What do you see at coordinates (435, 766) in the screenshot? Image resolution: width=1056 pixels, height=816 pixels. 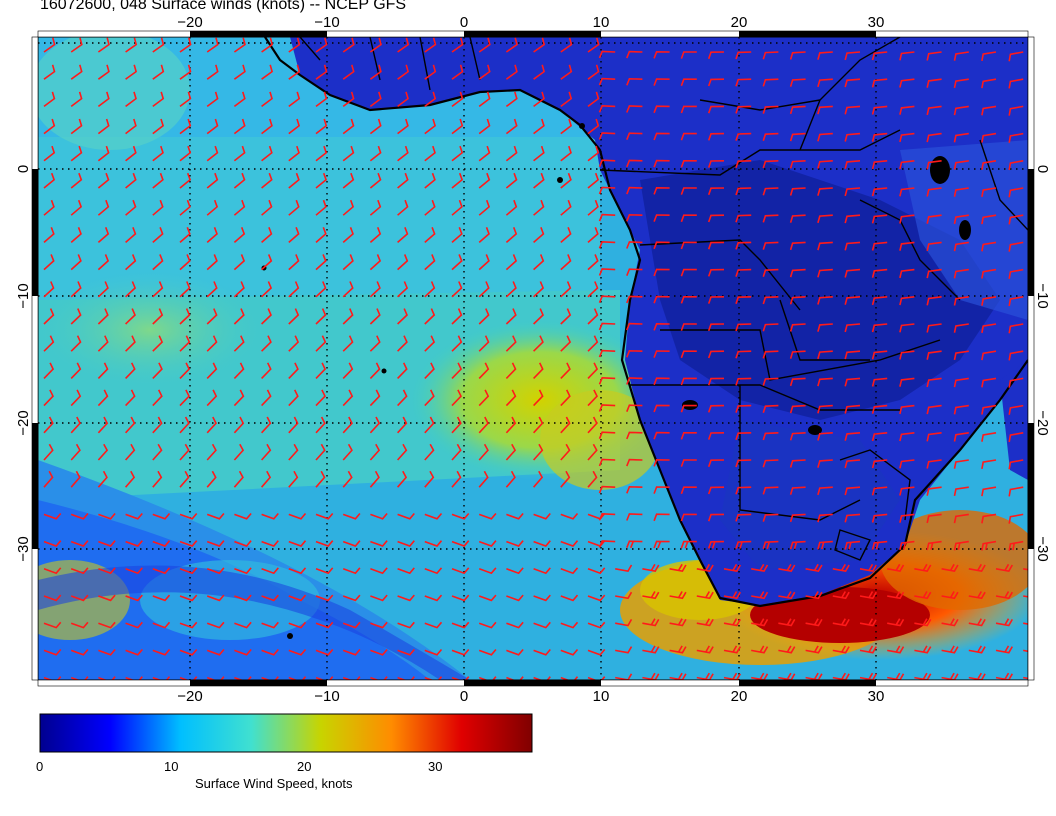 I see `colorbar-tick: 30` at bounding box center [435, 766].